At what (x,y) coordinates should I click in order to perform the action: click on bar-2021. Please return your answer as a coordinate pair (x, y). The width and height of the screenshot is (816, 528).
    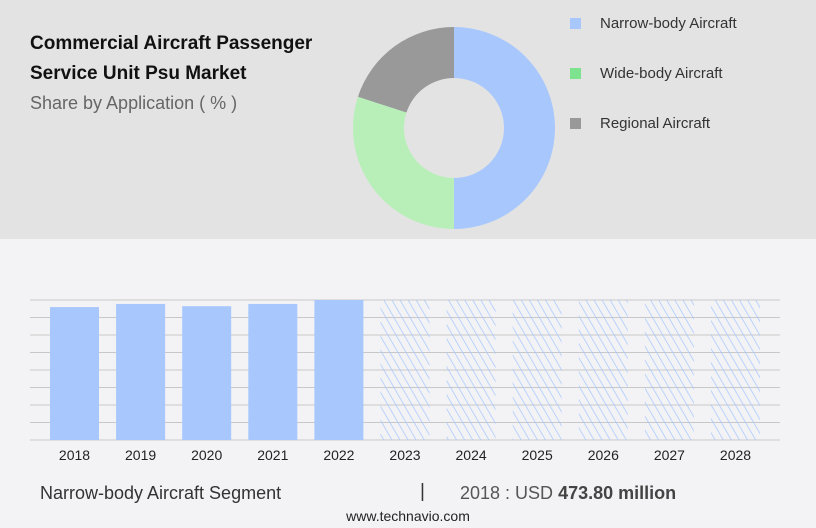
    Looking at the image, I should click on (273, 371).